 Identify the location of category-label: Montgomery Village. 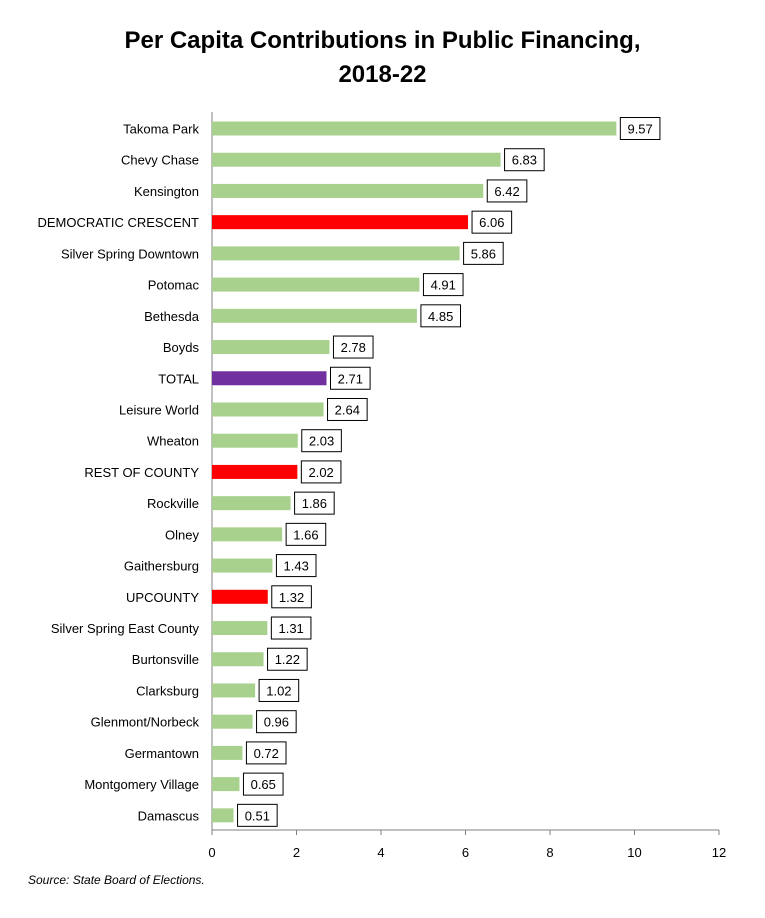
(141, 784).